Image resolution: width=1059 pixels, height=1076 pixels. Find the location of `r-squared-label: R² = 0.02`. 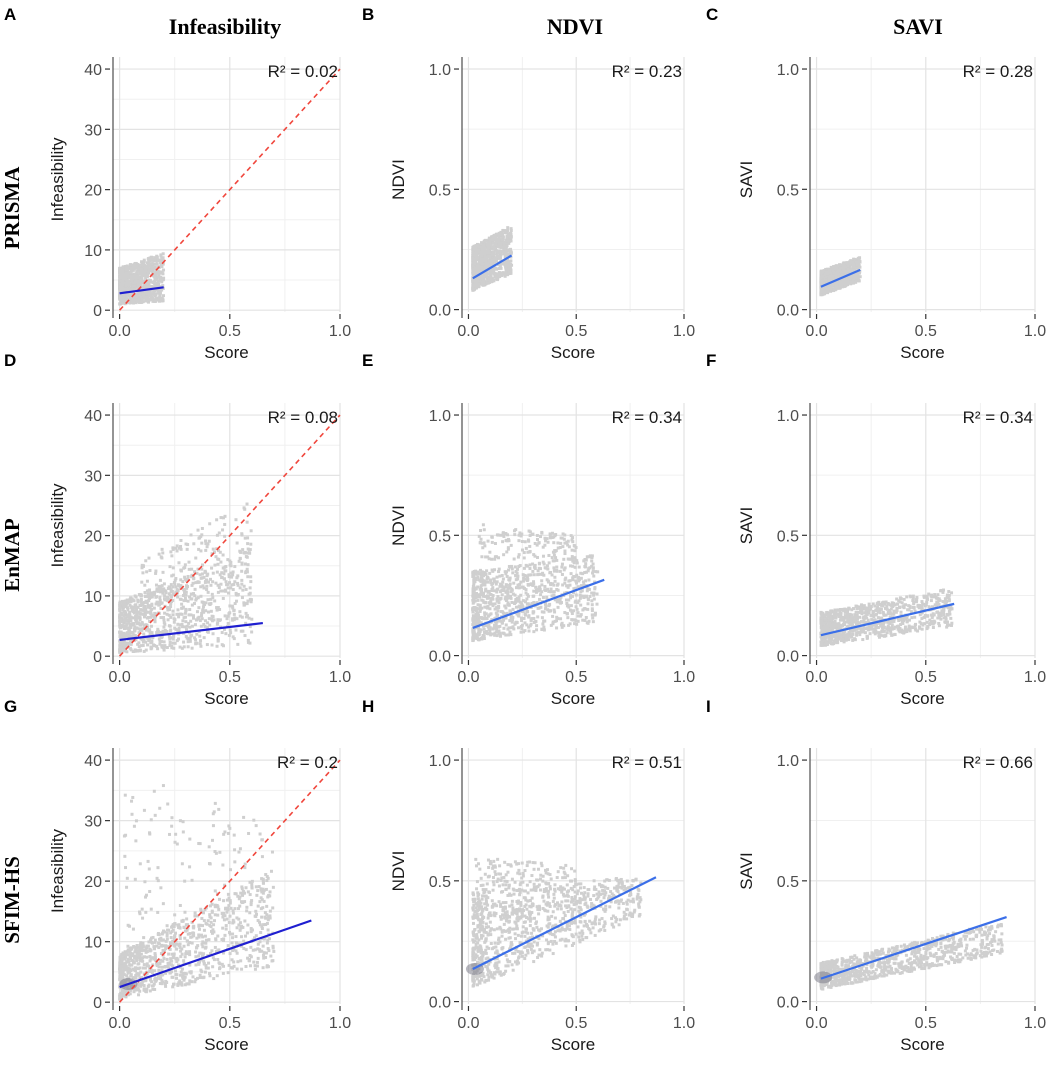

r-squared-label: R² = 0.02 is located at coordinates (303, 71).